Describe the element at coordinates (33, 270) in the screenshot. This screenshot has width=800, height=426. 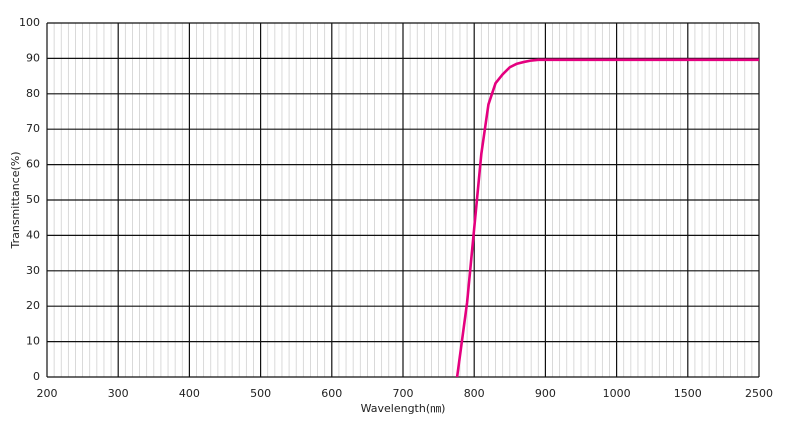
I see `y-tick-label: 30` at that location.